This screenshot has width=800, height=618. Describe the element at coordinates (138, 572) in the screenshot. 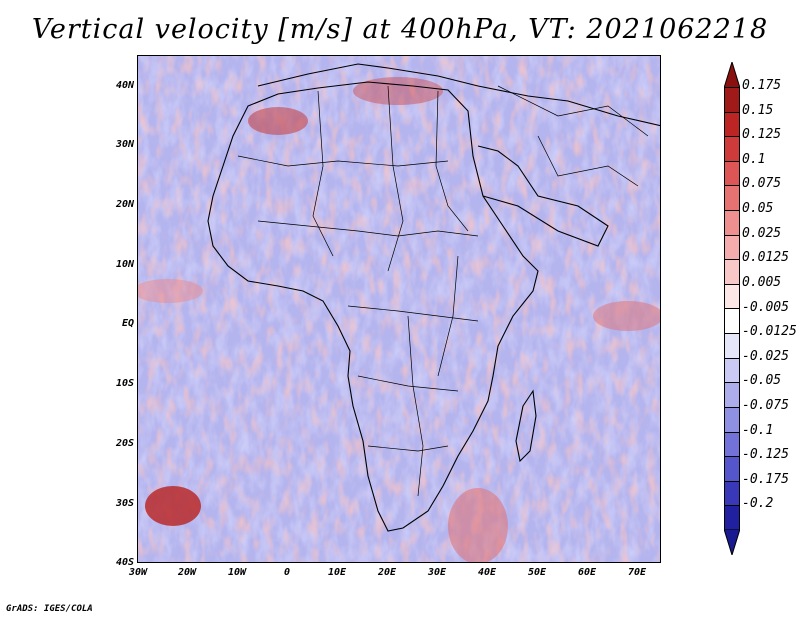

I see `lon-tick-label: 30W` at that location.